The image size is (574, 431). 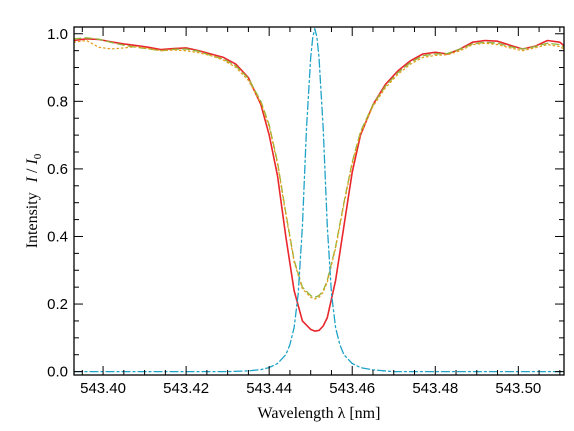 What do you see at coordinates (103, 388) in the screenshot?
I see `x-tick-label: 543.40` at bounding box center [103, 388].